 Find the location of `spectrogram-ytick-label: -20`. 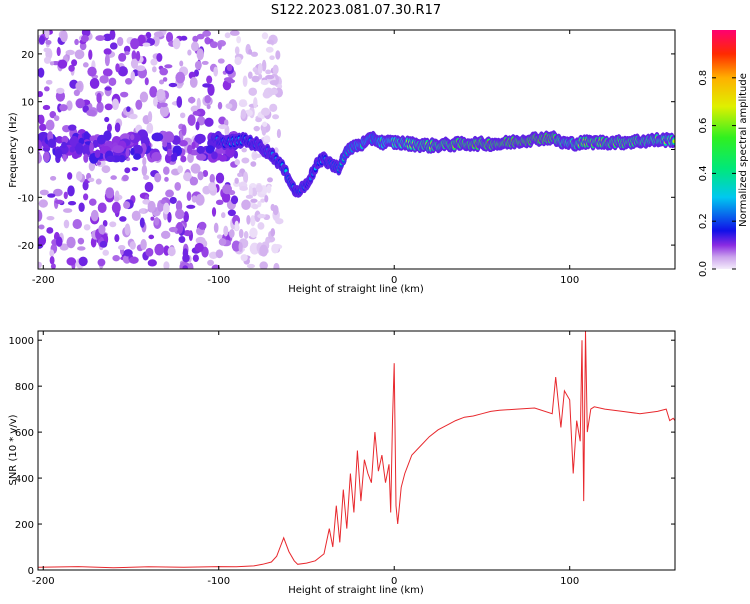

spectrogram-ytick-label: -20 is located at coordinates (26, 246).